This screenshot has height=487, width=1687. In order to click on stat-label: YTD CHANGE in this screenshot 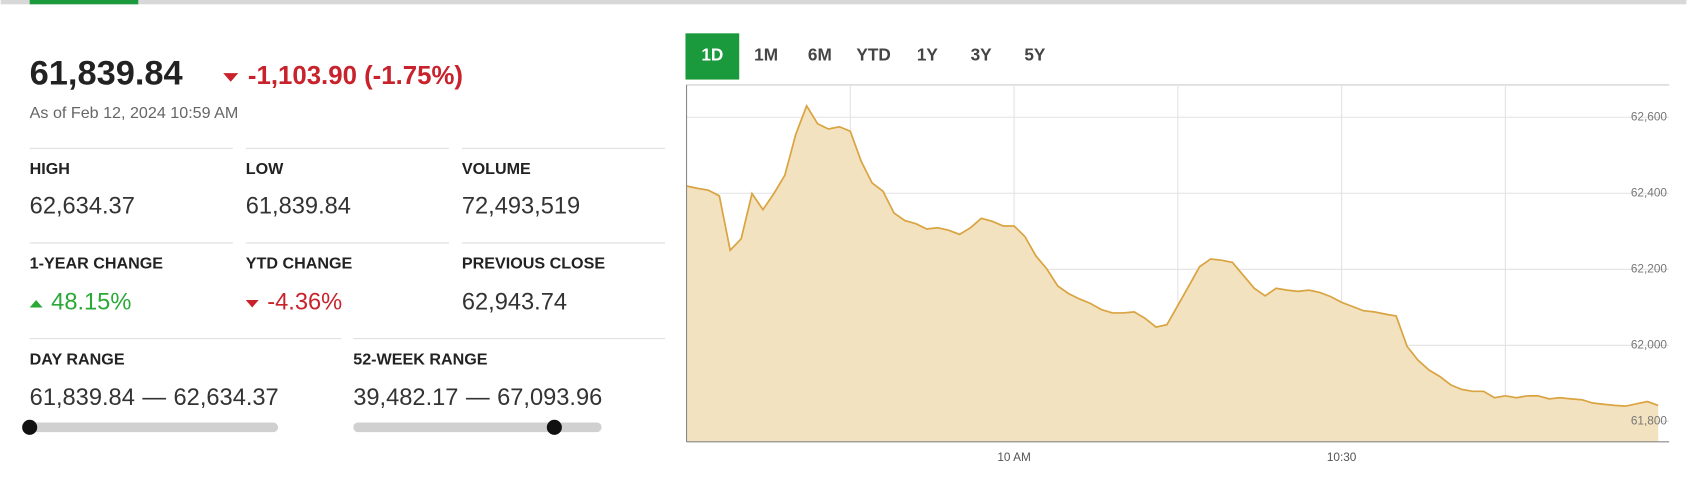, I will do `click(299, 264)`.